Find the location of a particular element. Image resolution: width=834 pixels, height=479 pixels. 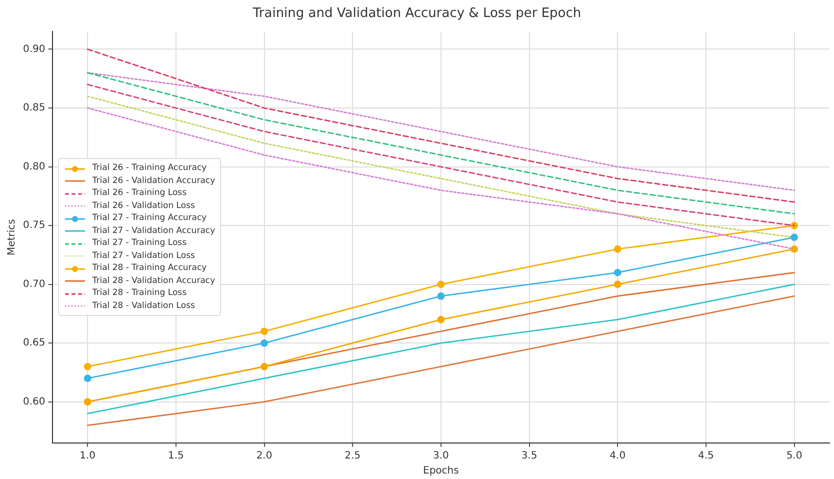

legend-label: Trial 26 - Training Loss is located at coordinates (139, 193).